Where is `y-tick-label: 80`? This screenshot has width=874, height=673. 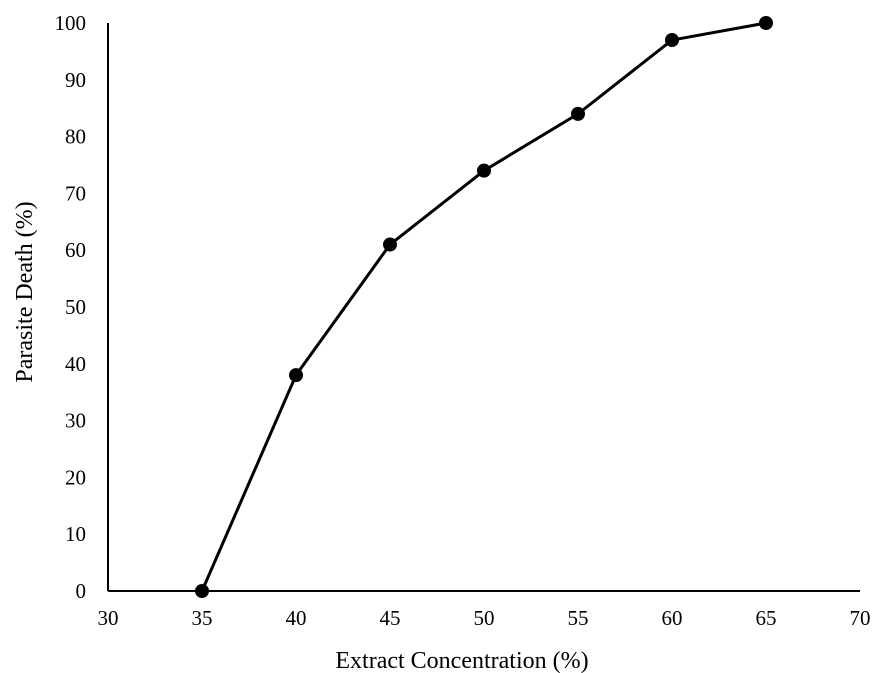 y-tick-label: 80 is located at coordinates (75, 137).